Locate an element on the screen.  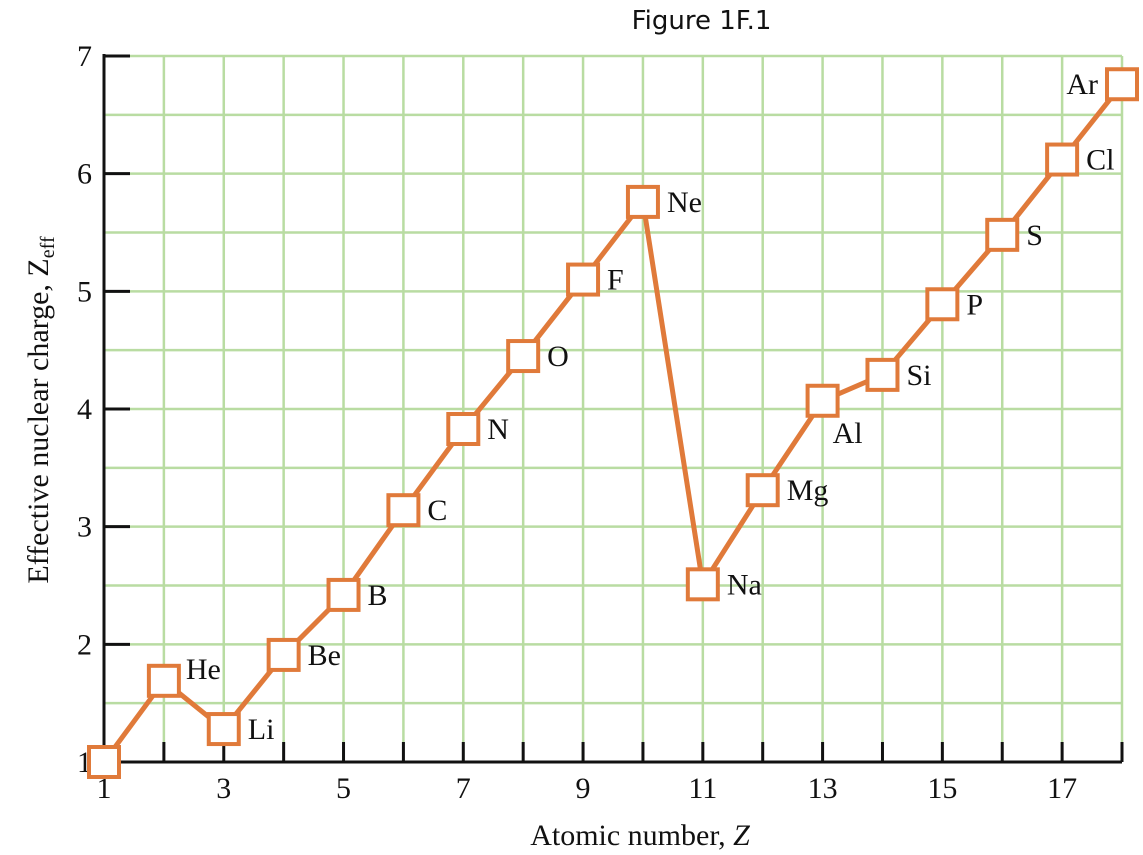
point-label-ar: Ar is located at coordinates (1082, 84).